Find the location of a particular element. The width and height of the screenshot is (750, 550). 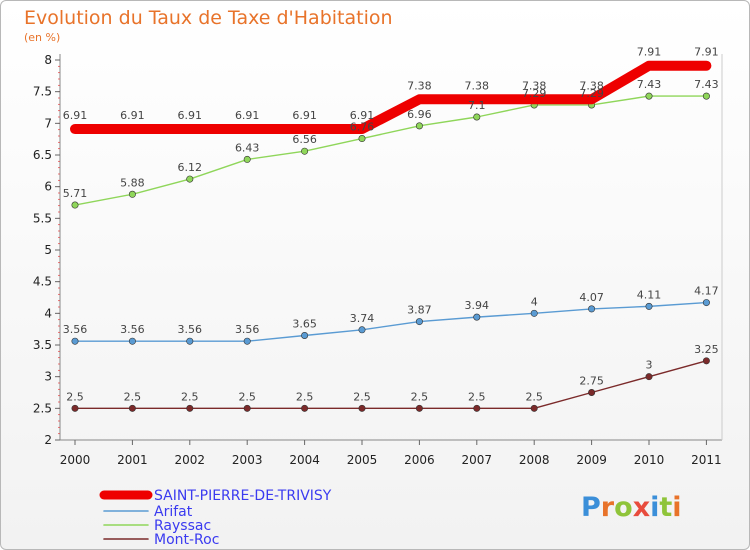

y-tick-label: 6.5 is located at coordinates (42, 155).